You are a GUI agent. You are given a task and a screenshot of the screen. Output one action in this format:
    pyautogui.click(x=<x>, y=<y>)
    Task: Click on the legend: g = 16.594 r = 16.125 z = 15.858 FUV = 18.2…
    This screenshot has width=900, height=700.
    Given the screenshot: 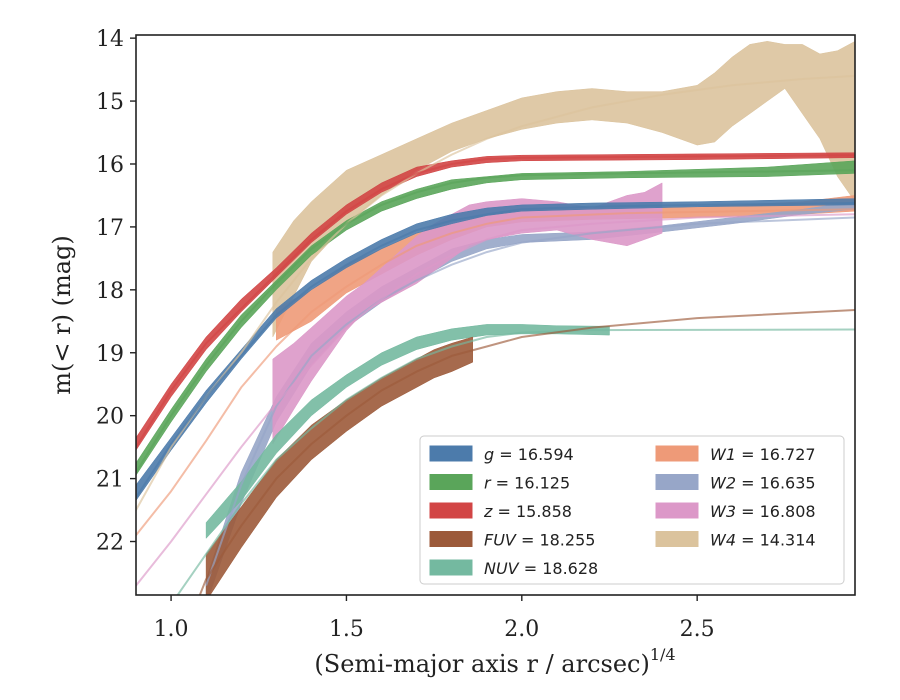 What is the action you would take?
    pyautogui.click(x=632, y=510)
    